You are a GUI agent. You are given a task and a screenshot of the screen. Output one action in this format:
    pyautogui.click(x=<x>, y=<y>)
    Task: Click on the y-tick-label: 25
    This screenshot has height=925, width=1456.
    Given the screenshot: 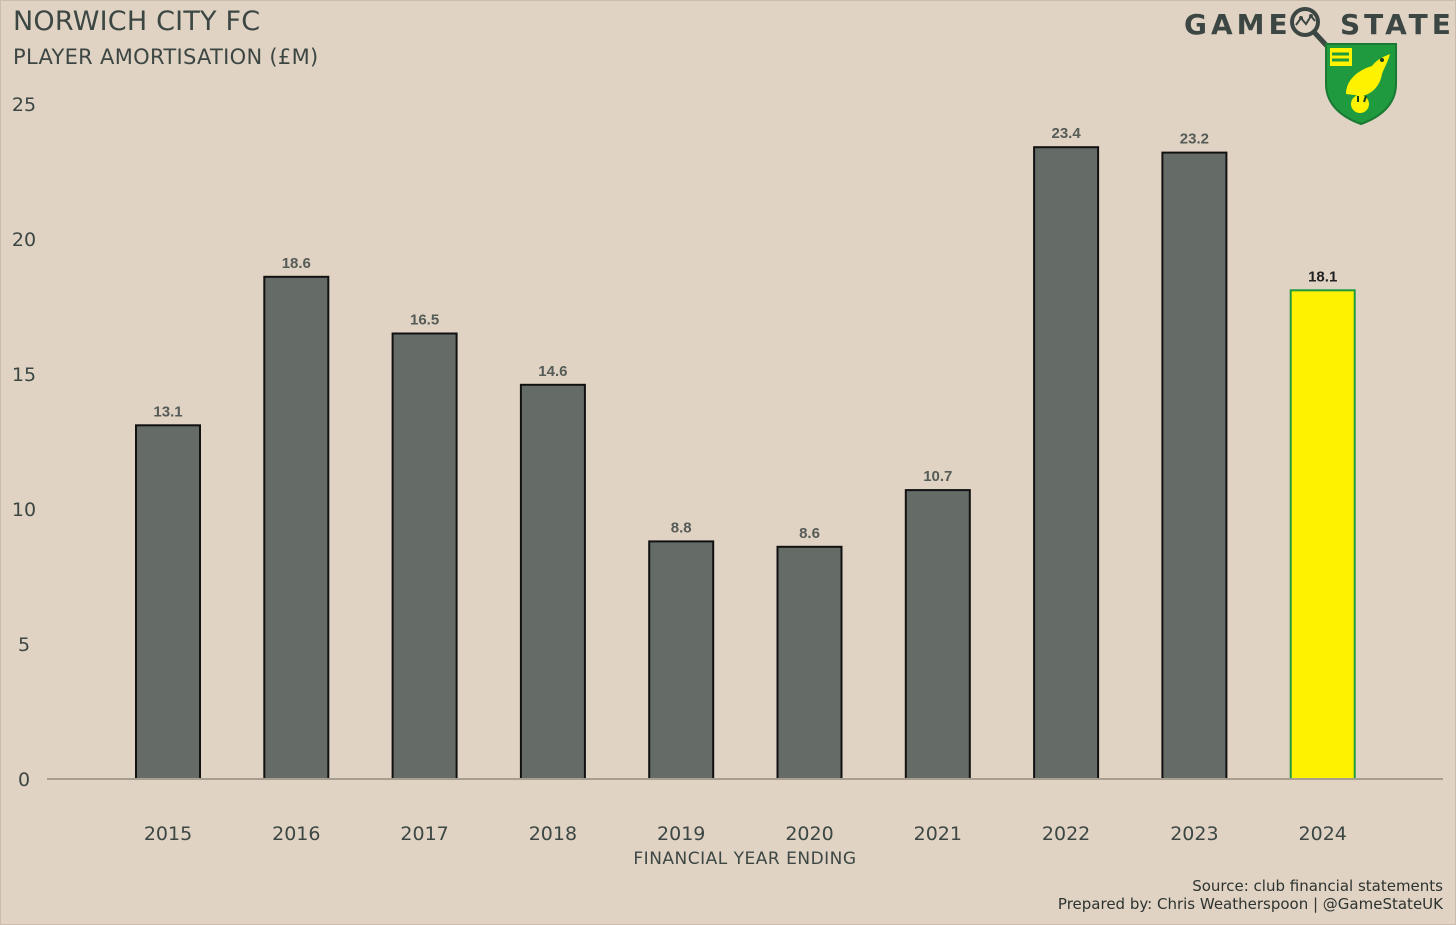 What is the action you would take?
    pyautogui.click(x=24, y=105)
    